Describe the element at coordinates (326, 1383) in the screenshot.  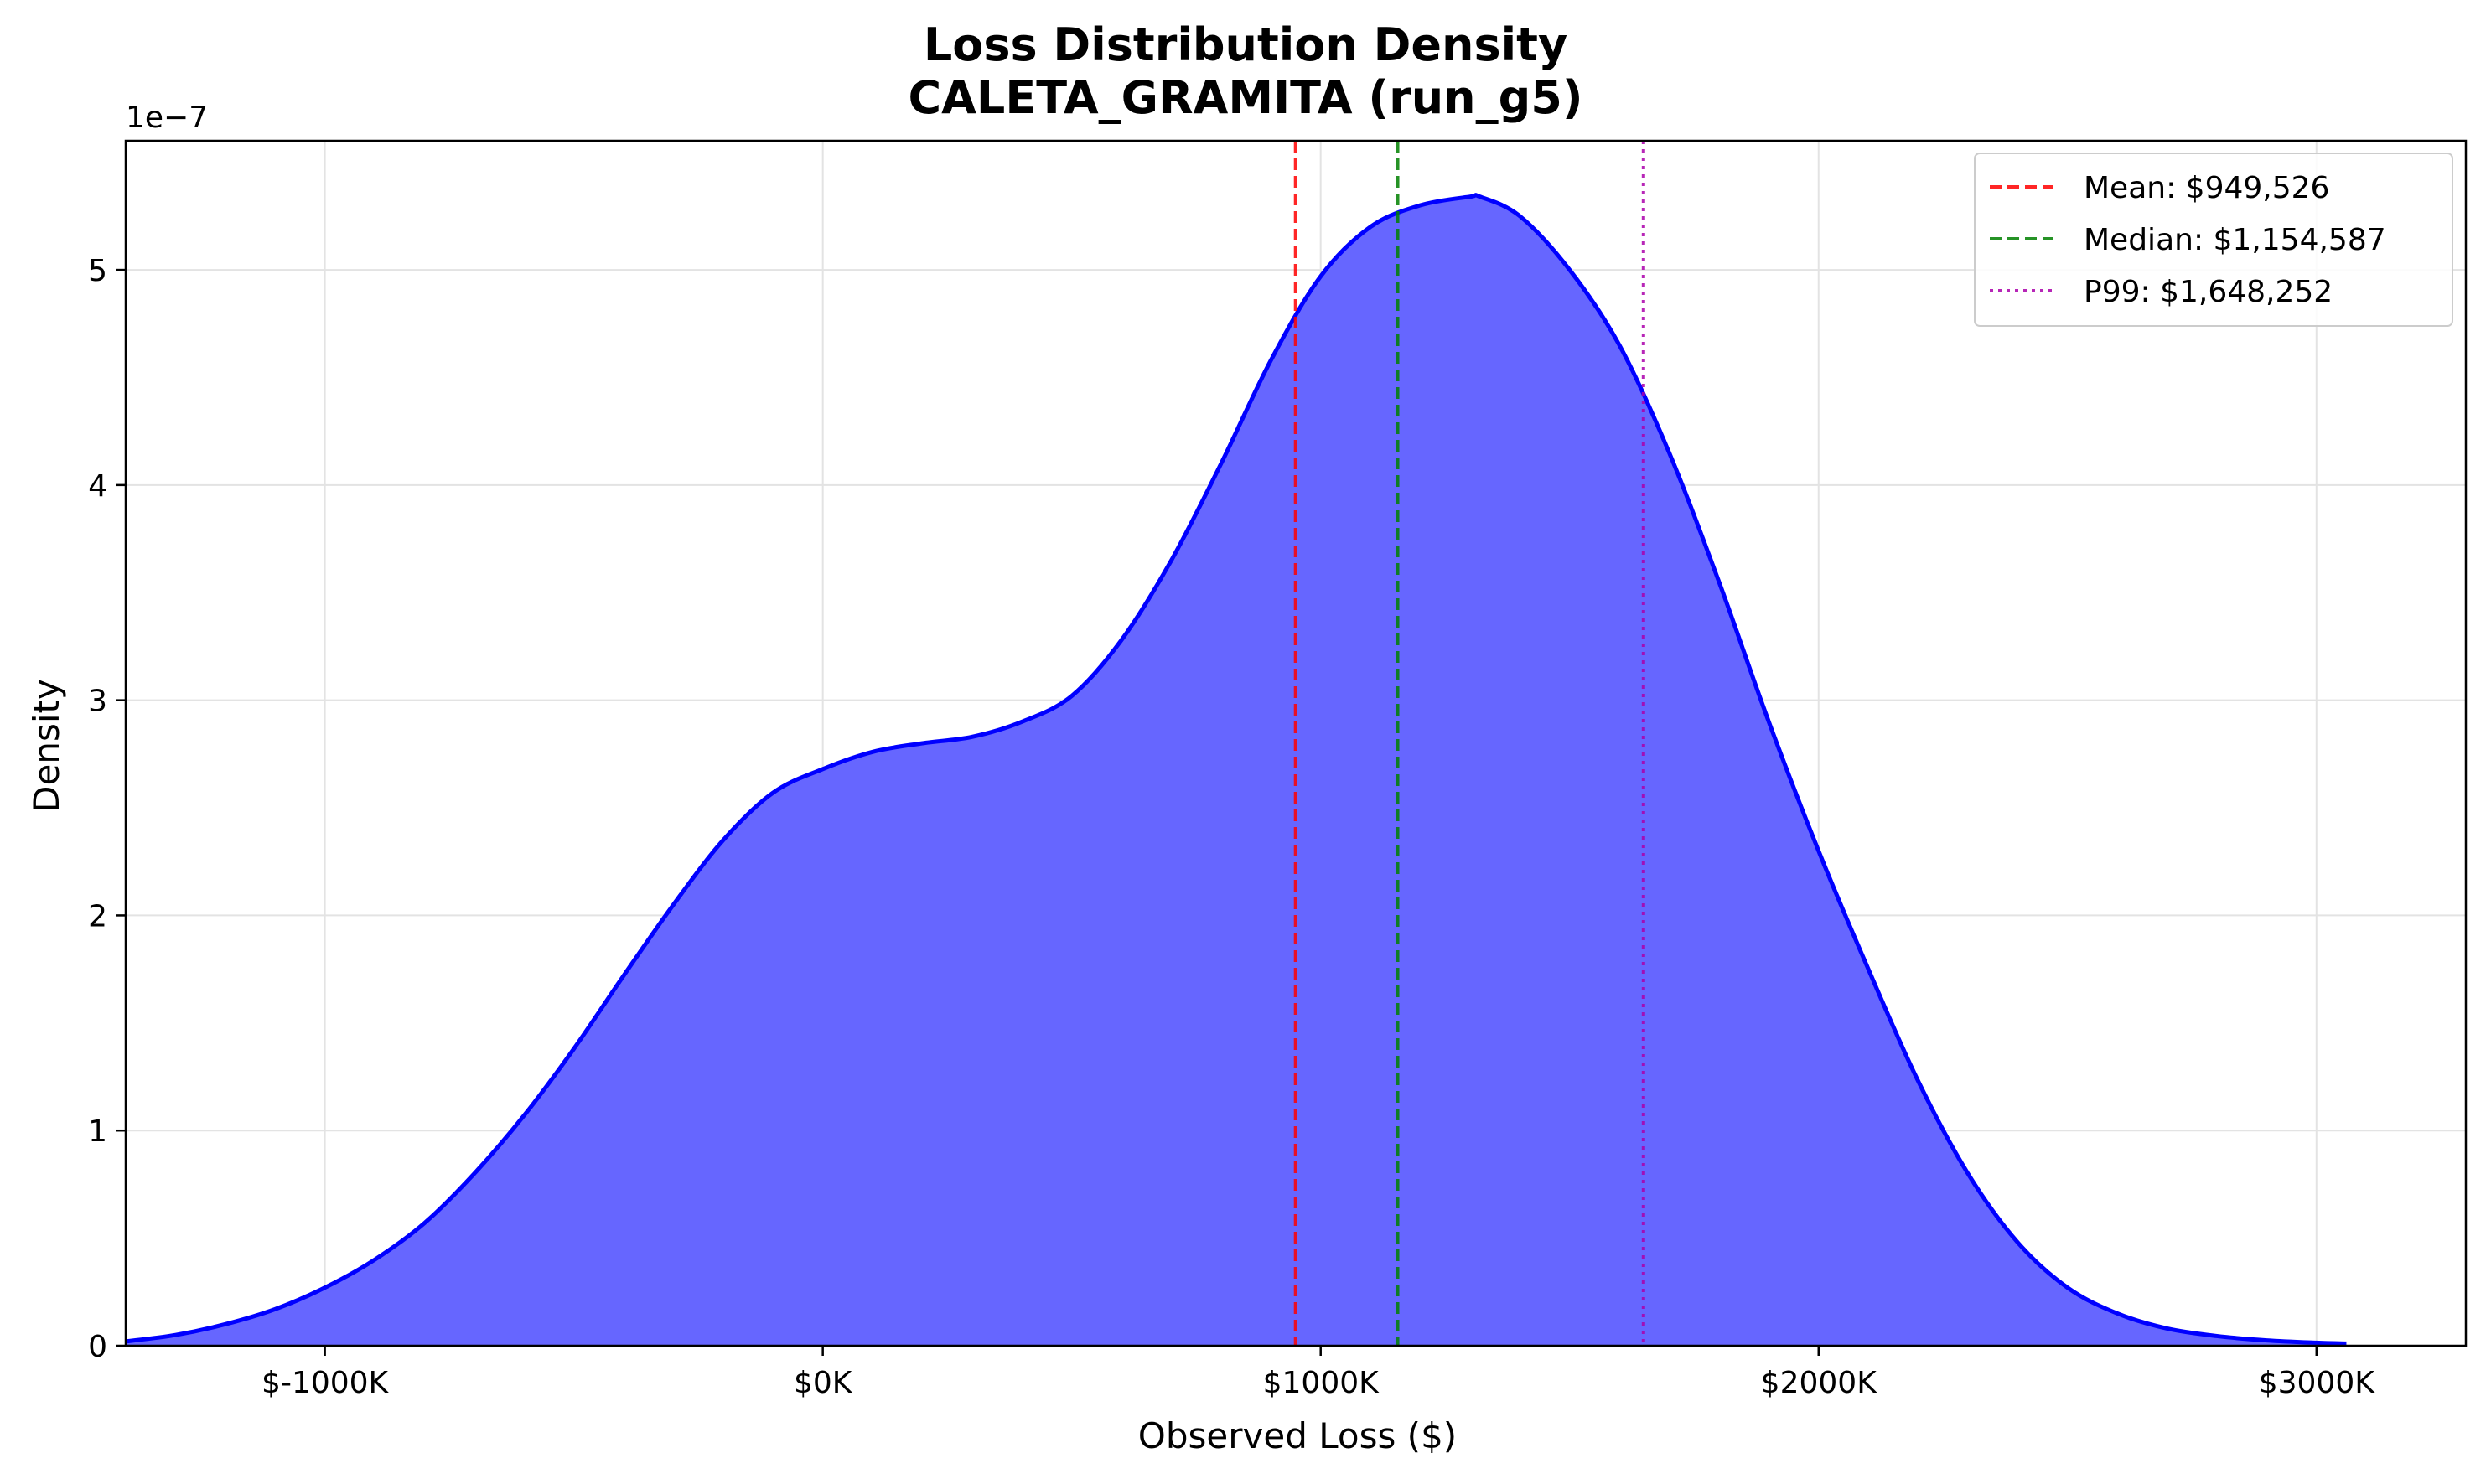
I see `x-tick-label: $-1000K` at that location.